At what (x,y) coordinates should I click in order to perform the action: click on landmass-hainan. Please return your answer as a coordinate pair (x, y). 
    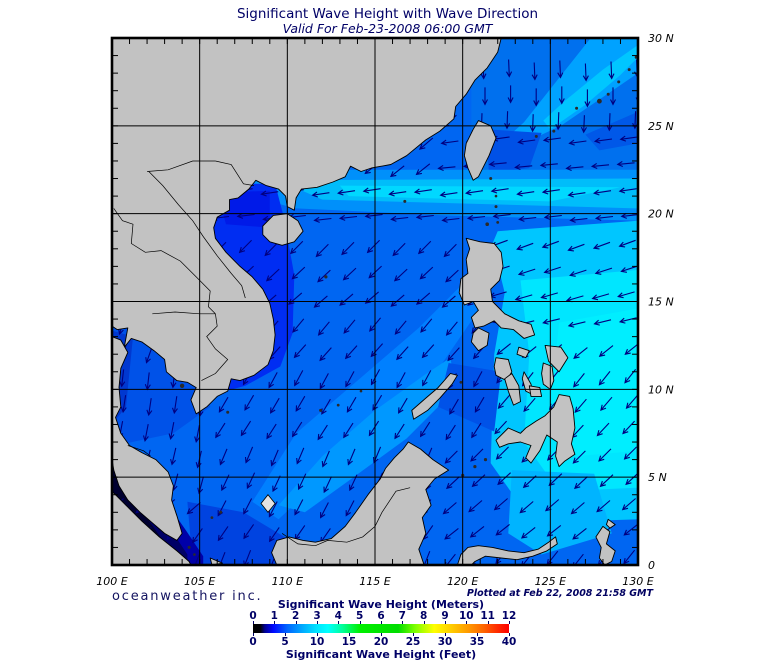
    Looking at the image, I should click on (283, 229).